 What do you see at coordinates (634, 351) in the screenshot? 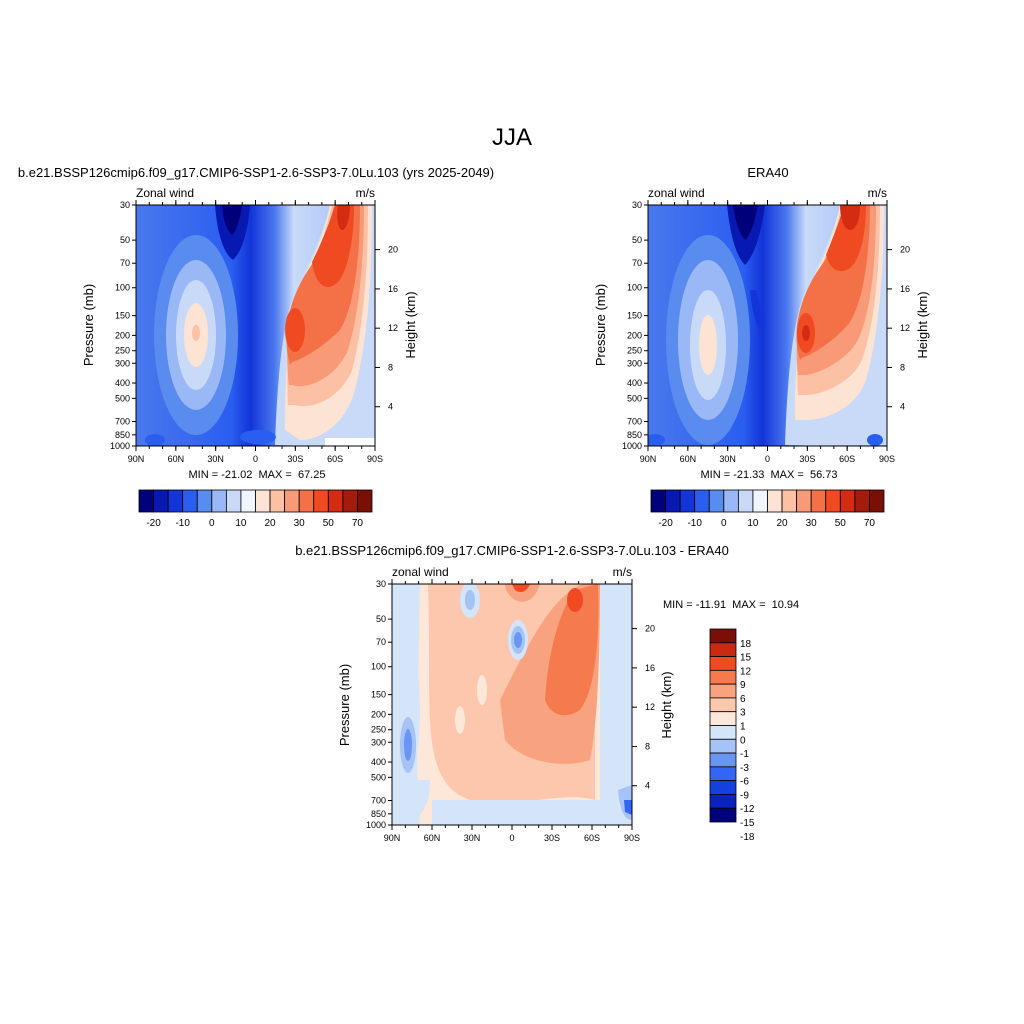
I see `y-tick-label: 250` at bounding box center [634, 351].